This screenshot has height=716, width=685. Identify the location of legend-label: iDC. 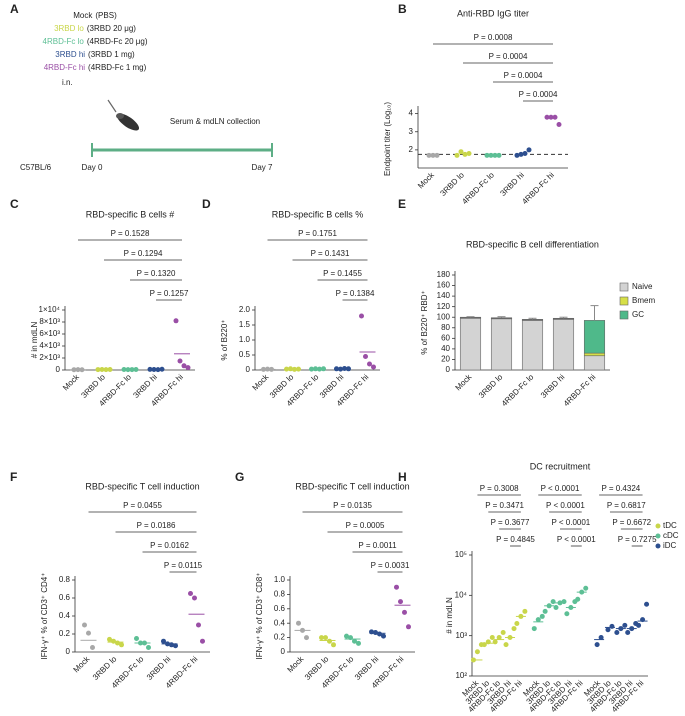
(670, 545).